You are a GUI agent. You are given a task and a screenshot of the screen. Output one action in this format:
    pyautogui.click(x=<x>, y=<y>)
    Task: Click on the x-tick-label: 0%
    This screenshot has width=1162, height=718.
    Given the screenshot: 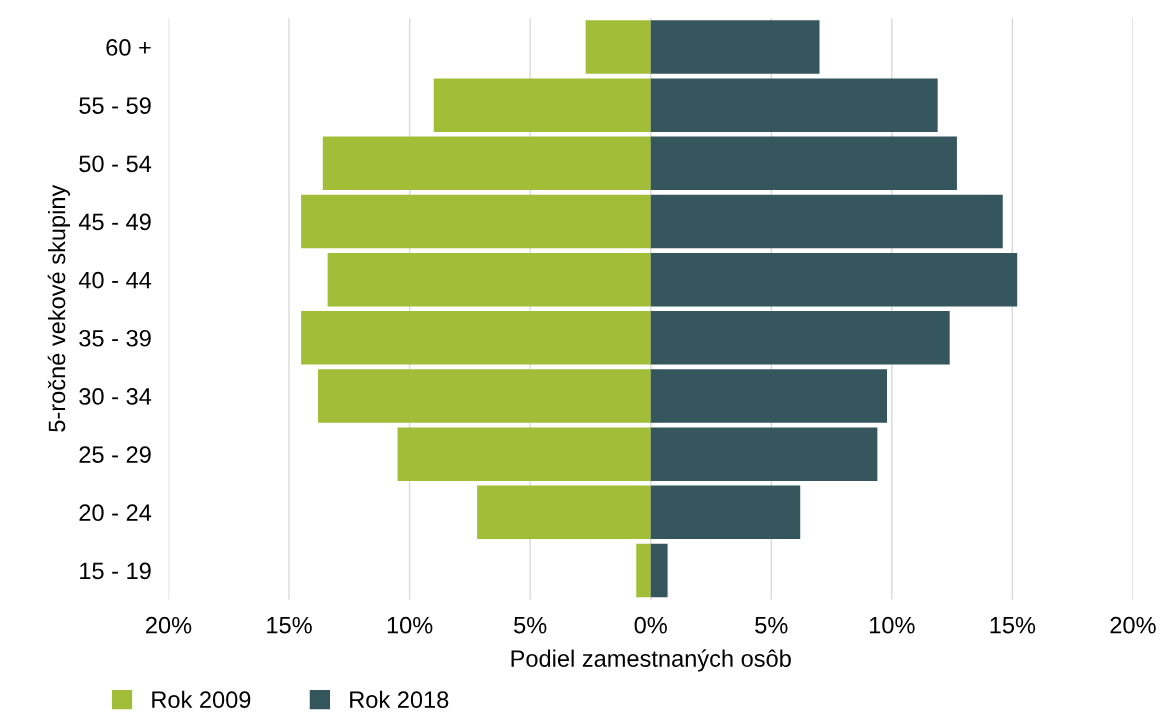 What is the action you would take?
    pyautogui.click(x=650, y=625)
    